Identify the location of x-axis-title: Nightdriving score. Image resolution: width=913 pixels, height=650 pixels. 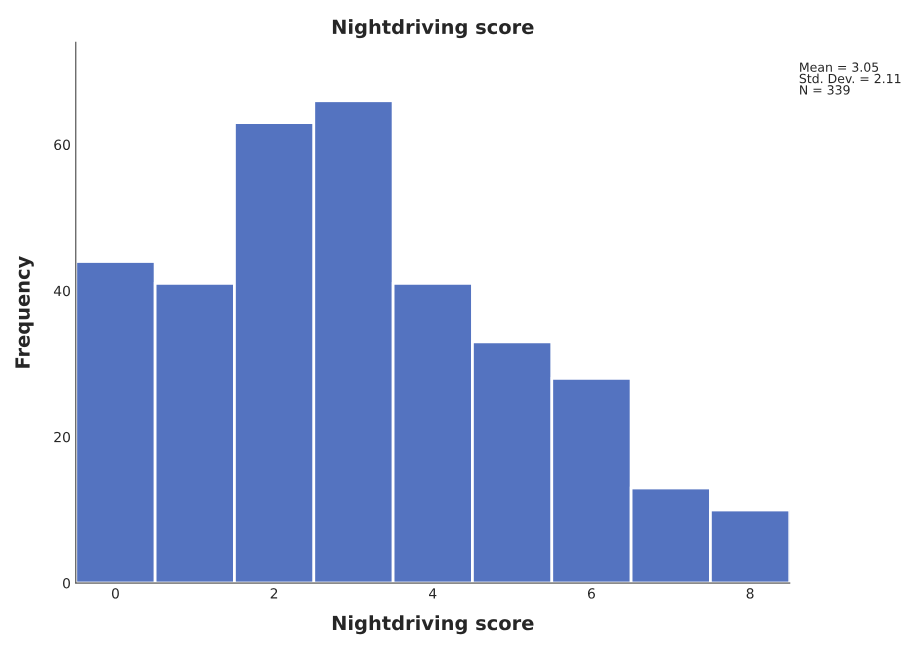
(433, 624).